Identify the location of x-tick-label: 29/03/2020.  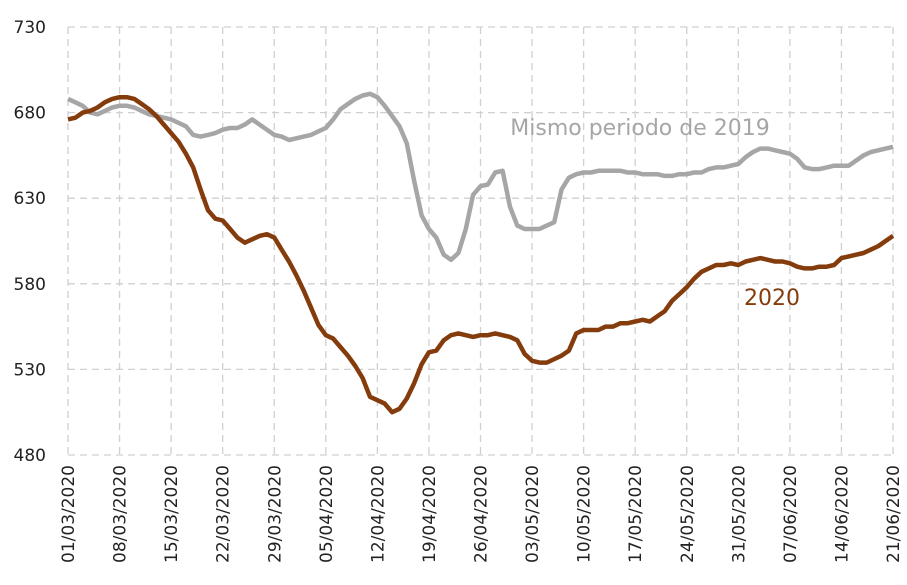
(275, 514).